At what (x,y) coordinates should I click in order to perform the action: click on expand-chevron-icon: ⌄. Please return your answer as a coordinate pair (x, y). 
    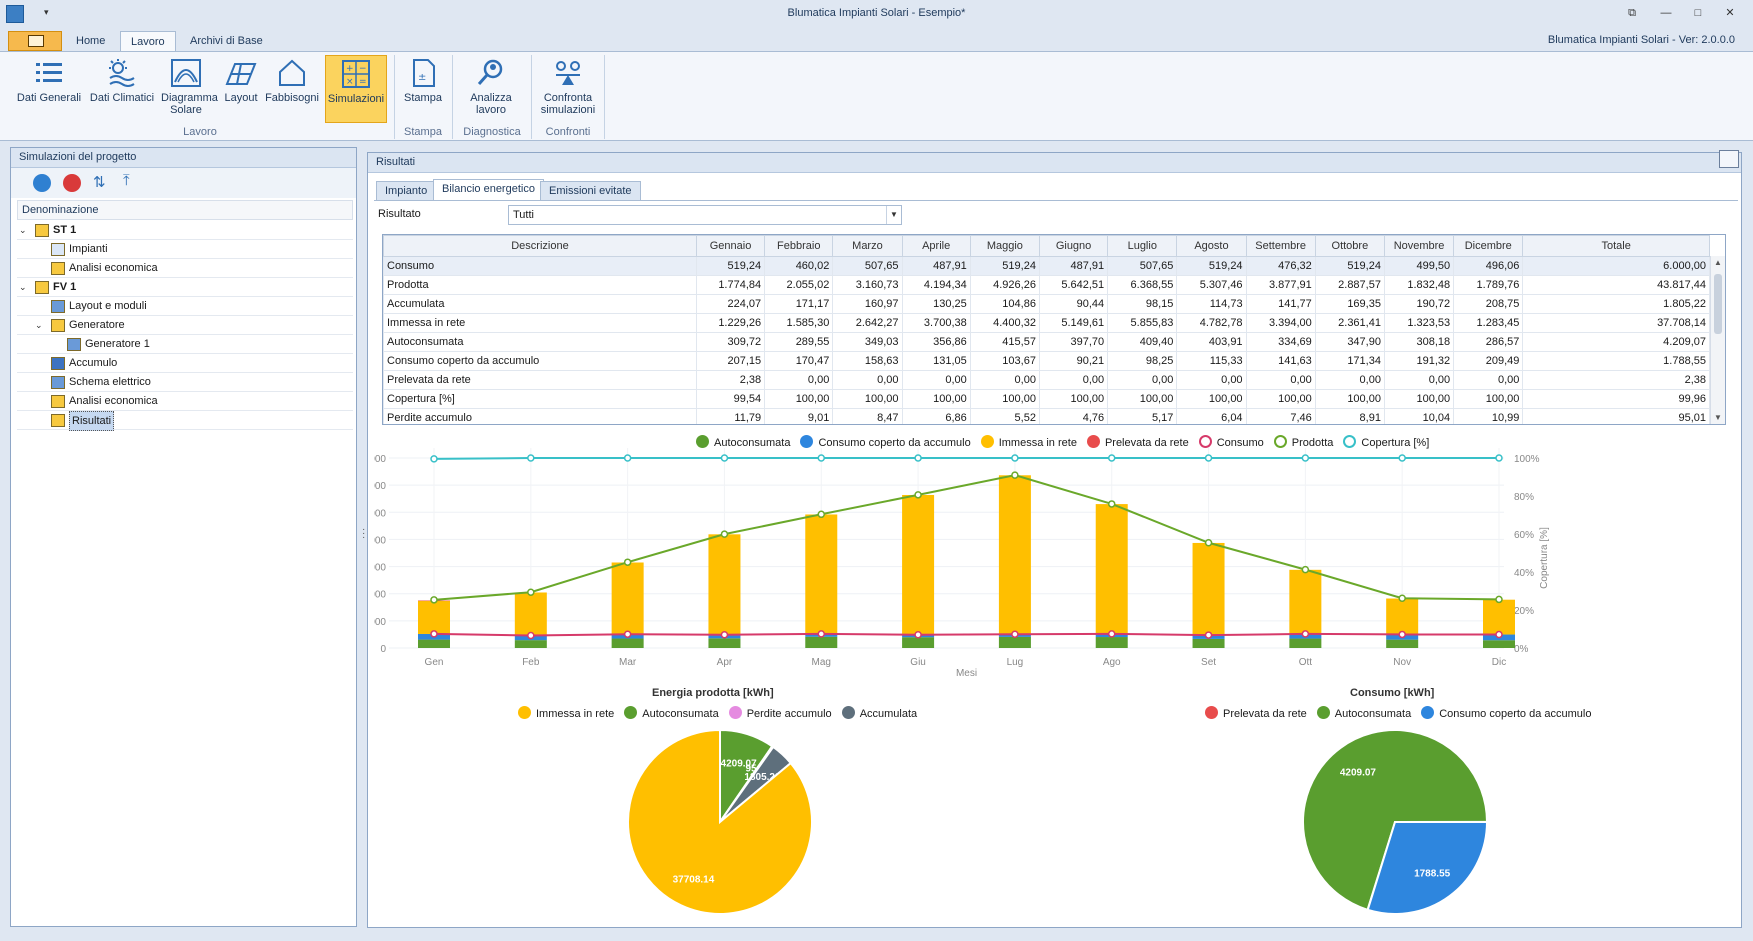
    Looking at the image, I should click on (23, 287).